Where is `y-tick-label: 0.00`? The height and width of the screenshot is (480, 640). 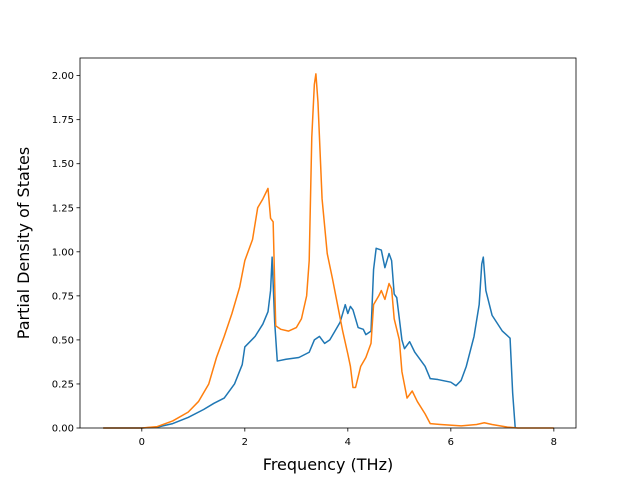 y-tick-label: 0.00 is located at coordinates (63, 429).